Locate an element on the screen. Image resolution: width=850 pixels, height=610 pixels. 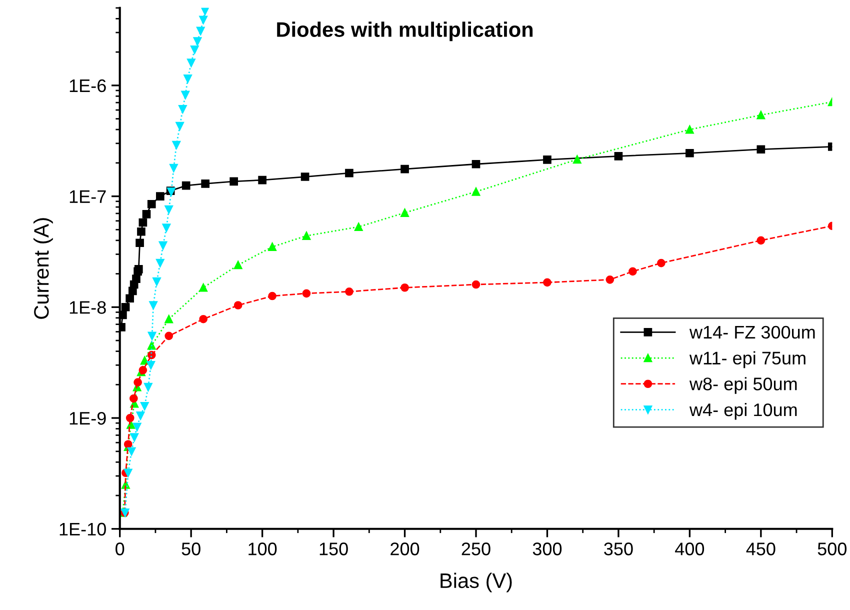
x-tick-label: 300 is located at coordinates (547, 549).